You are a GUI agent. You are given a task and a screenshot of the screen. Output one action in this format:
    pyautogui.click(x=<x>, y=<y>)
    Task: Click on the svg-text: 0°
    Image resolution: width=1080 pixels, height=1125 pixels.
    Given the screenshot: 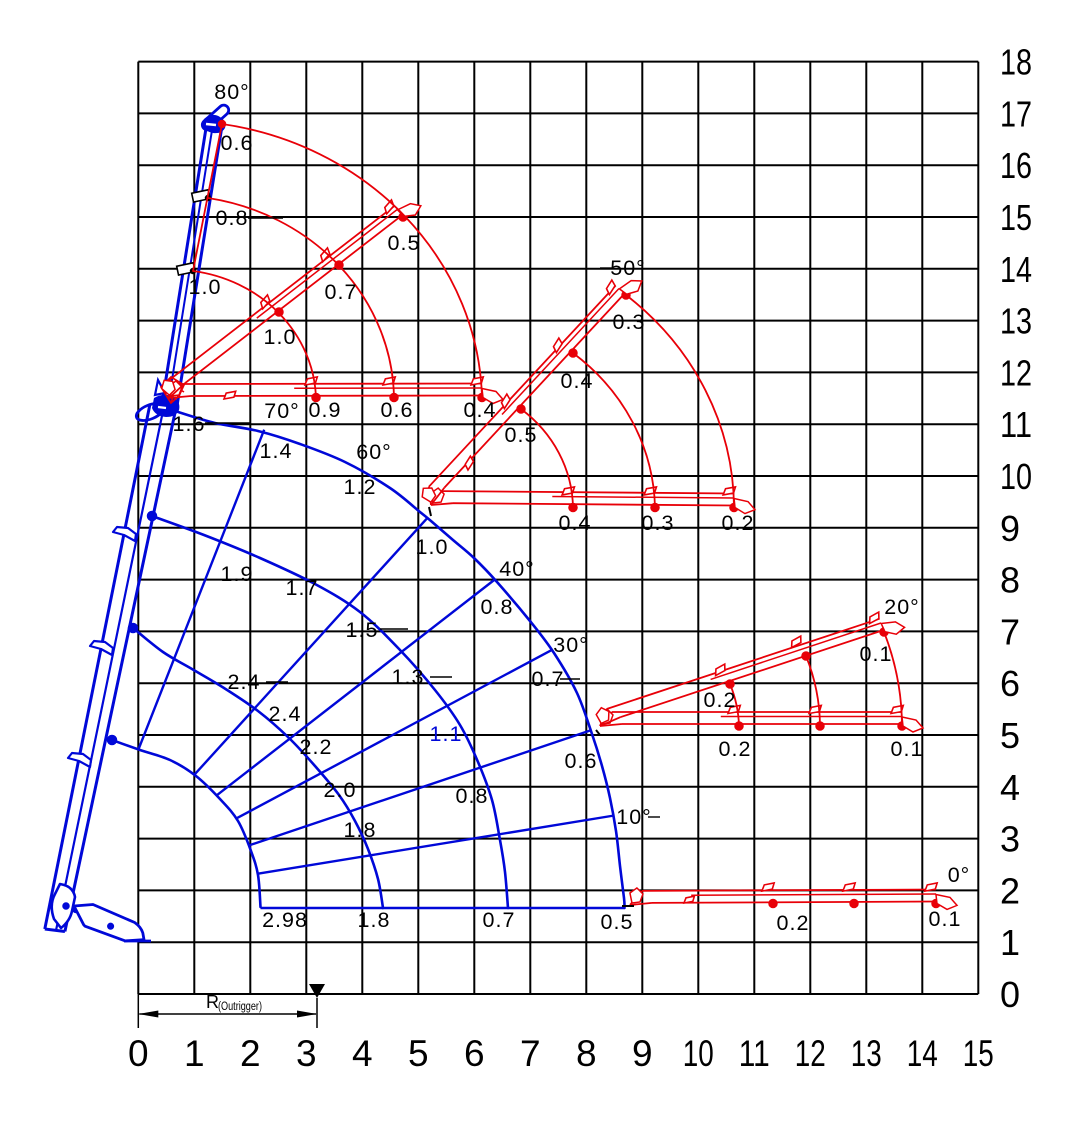 What is the action you would take?
    pyautogui.click(x=959, y=875)
    